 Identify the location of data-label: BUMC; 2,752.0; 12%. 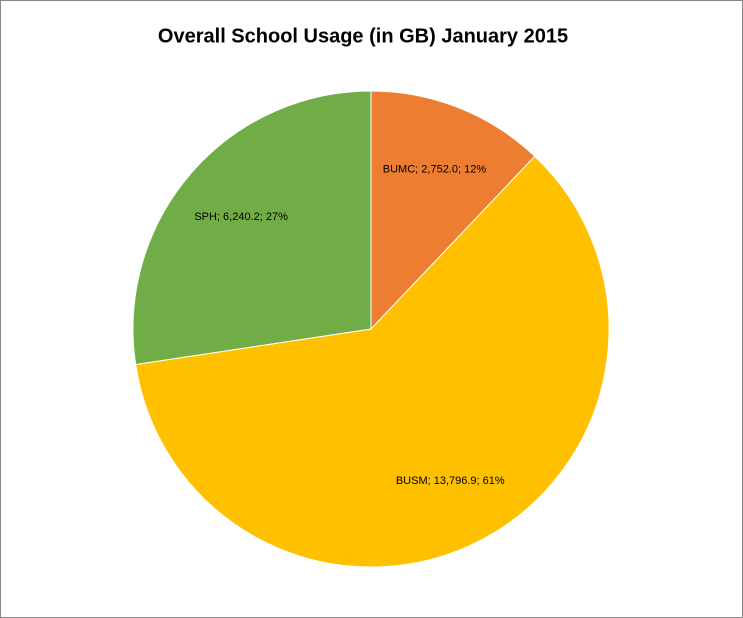
(435, 170).